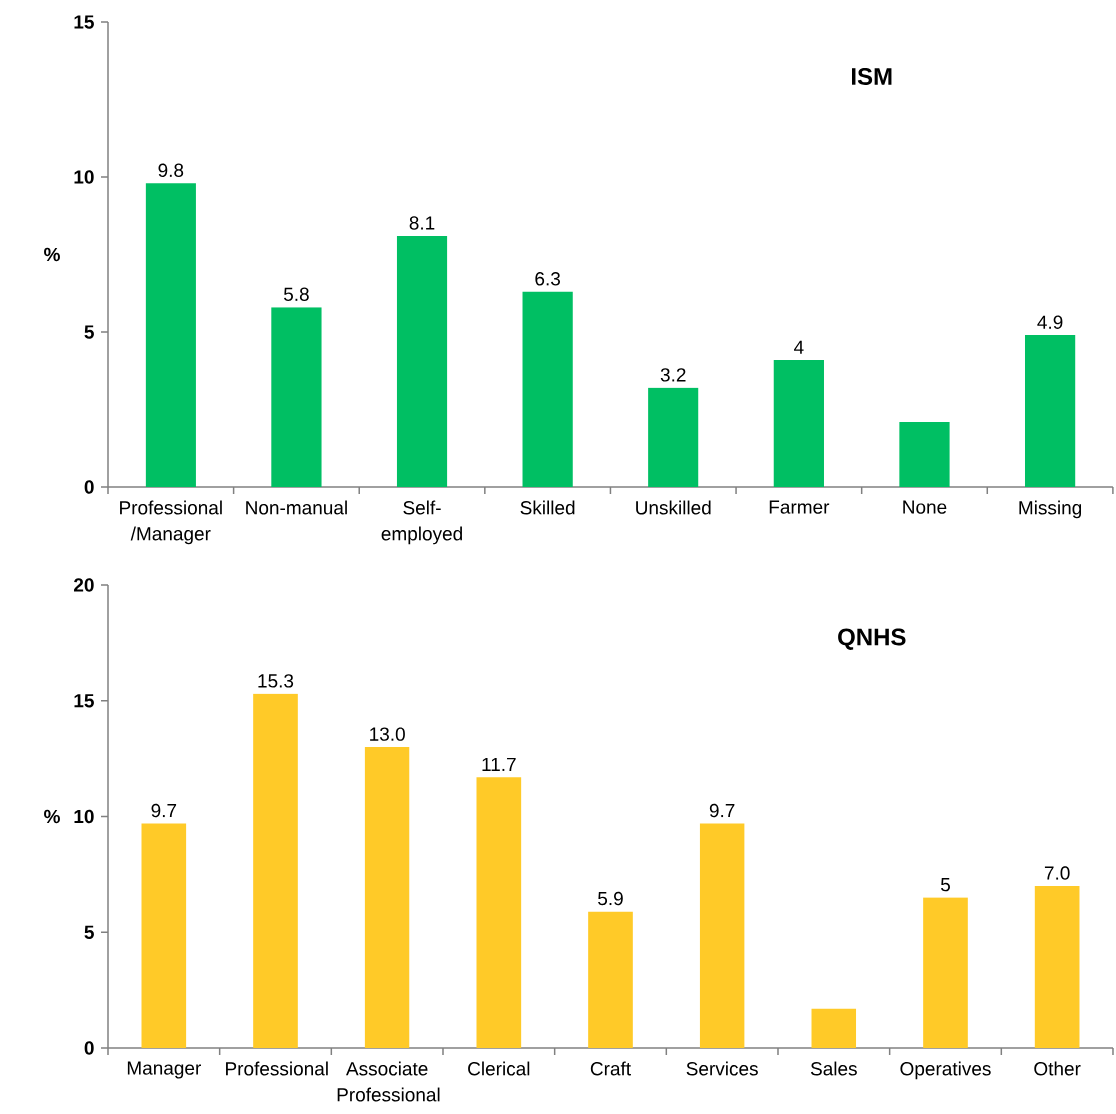  What do you see at coordinates (387, 734) in the screenshot?
I see `data-label: 13.0` at bounding box center [387, 734].